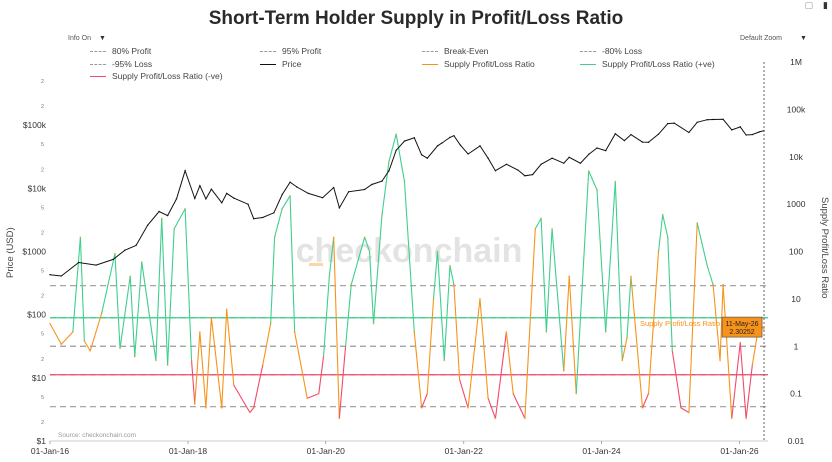 The image size is (832, 462). Describe the element at coordinates (809, 5) in the screenshot. I see `camera-icon: ▢` at that location.